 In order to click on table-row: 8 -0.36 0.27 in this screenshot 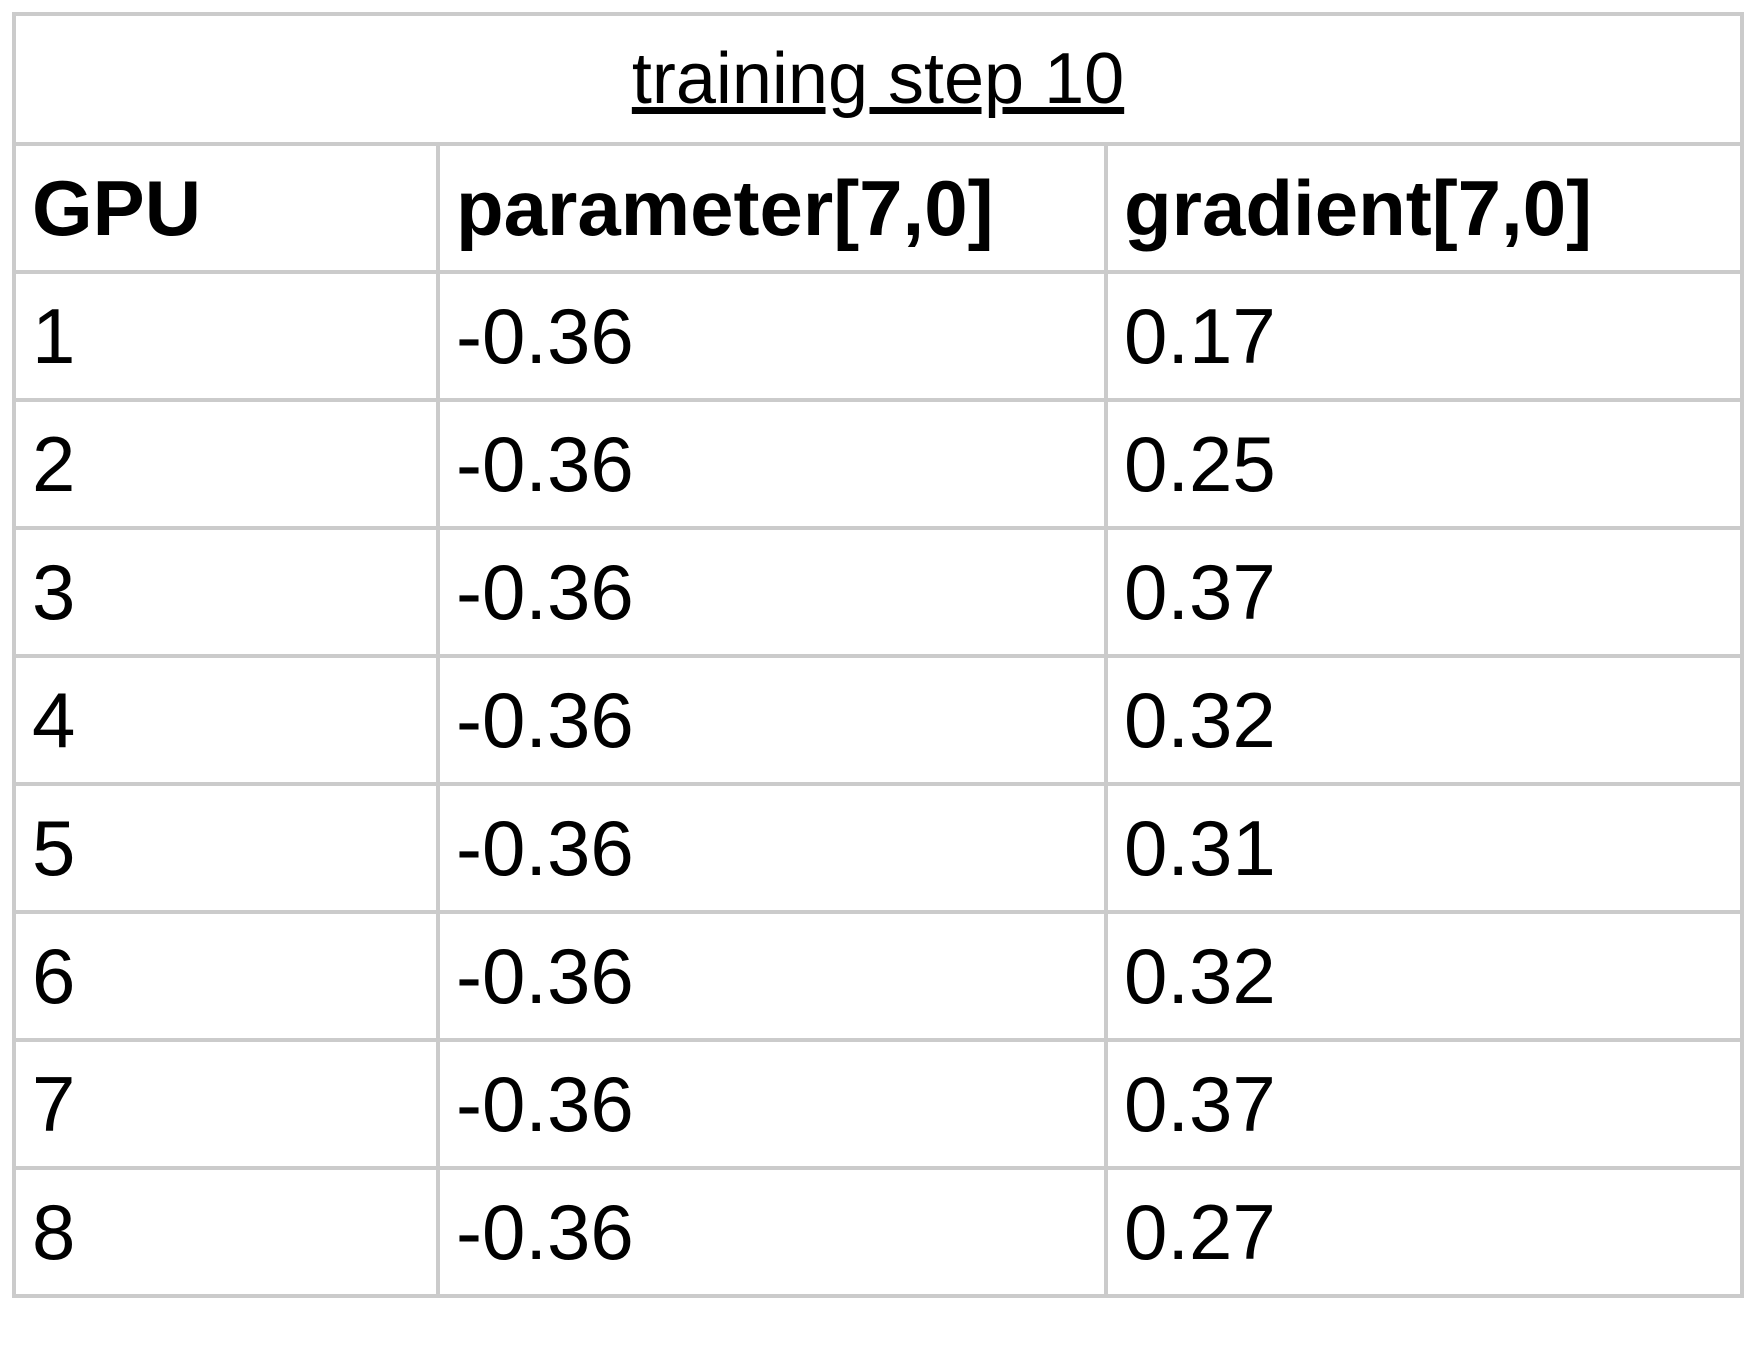, I will do `click(878, 1232)`.